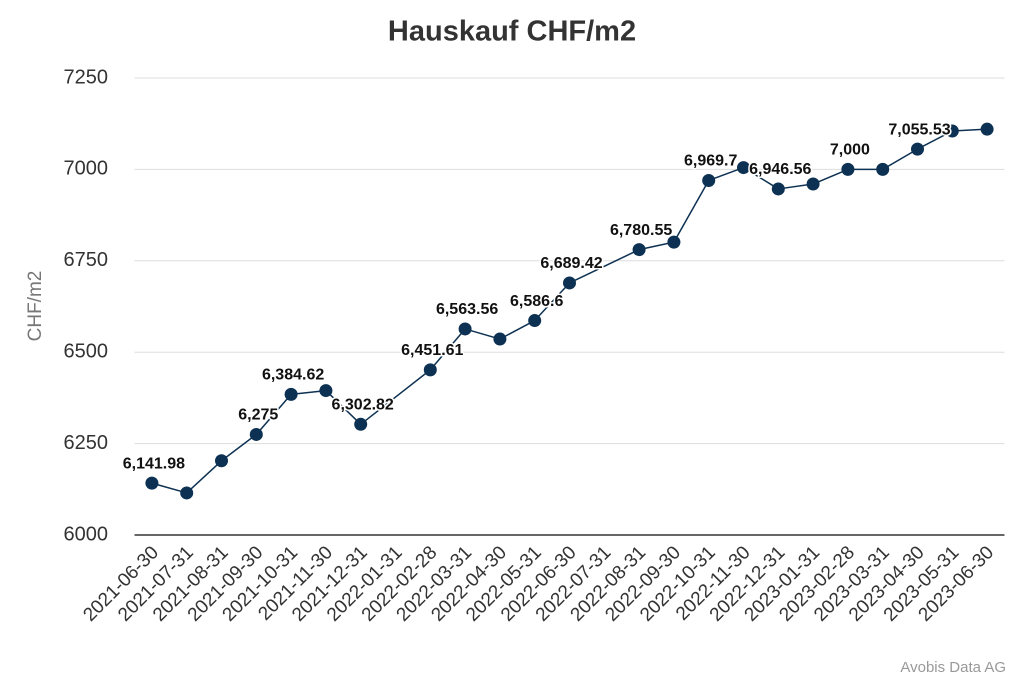 The width and height of the screenshot is (1024, 683). What do you see at coordinates (293, 375) in the screenshot?
I see `data-label: 6,384.62` at bounding box center [293, 375].